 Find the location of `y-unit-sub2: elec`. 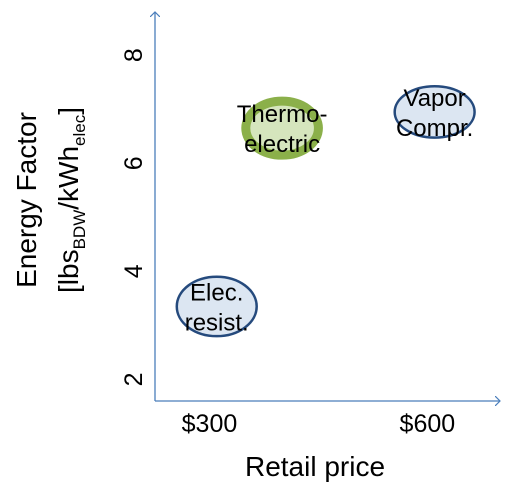

y-unit-sub2: elec is located at coordinates (79, 130).